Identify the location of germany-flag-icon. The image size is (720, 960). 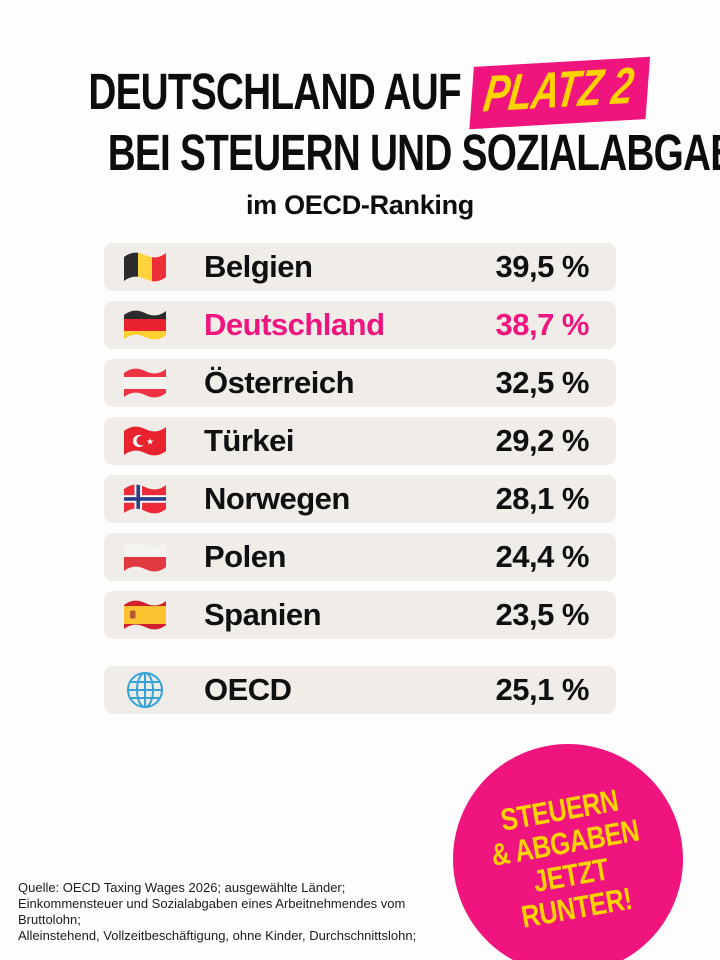
(145, 325).